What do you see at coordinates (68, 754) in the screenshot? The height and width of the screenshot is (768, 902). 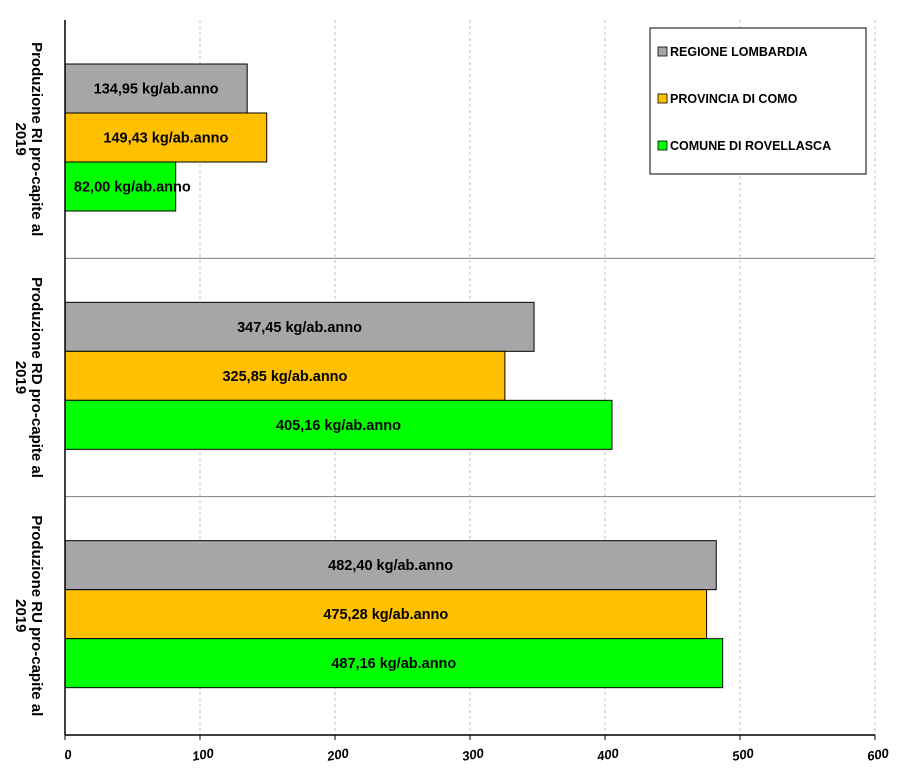 I see `x-tick-label: 0` at bounding box center [68, 754].